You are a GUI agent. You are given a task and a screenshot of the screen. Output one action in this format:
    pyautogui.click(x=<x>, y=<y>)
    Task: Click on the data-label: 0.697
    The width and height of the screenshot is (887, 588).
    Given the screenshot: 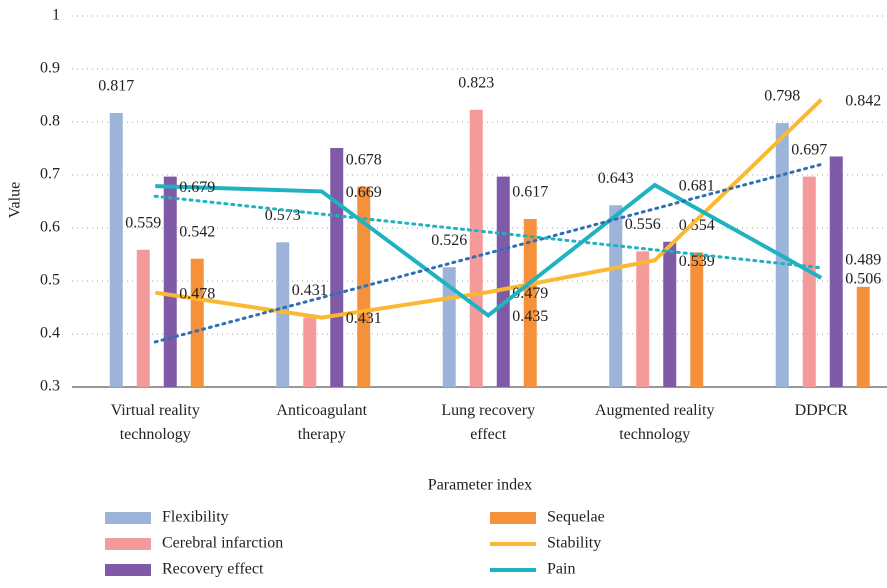 What is the action you would take?
    pyautogui.click(x=809, y=149)
    